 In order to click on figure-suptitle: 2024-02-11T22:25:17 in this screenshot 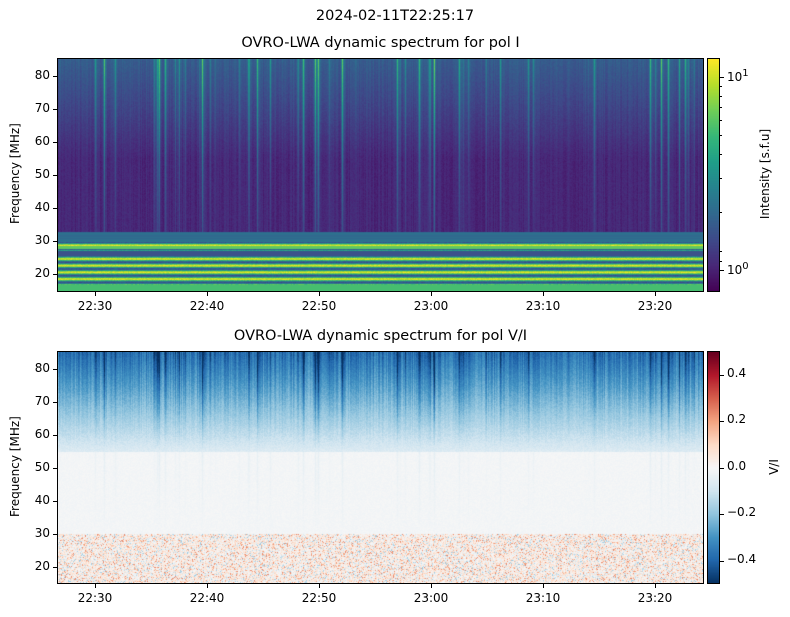, I will do `click(395, 16)`.